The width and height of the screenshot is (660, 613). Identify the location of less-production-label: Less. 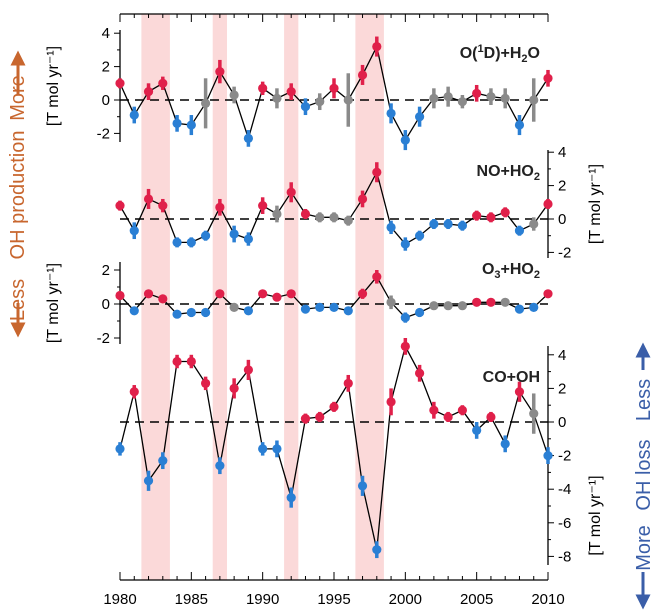
(18, 300).